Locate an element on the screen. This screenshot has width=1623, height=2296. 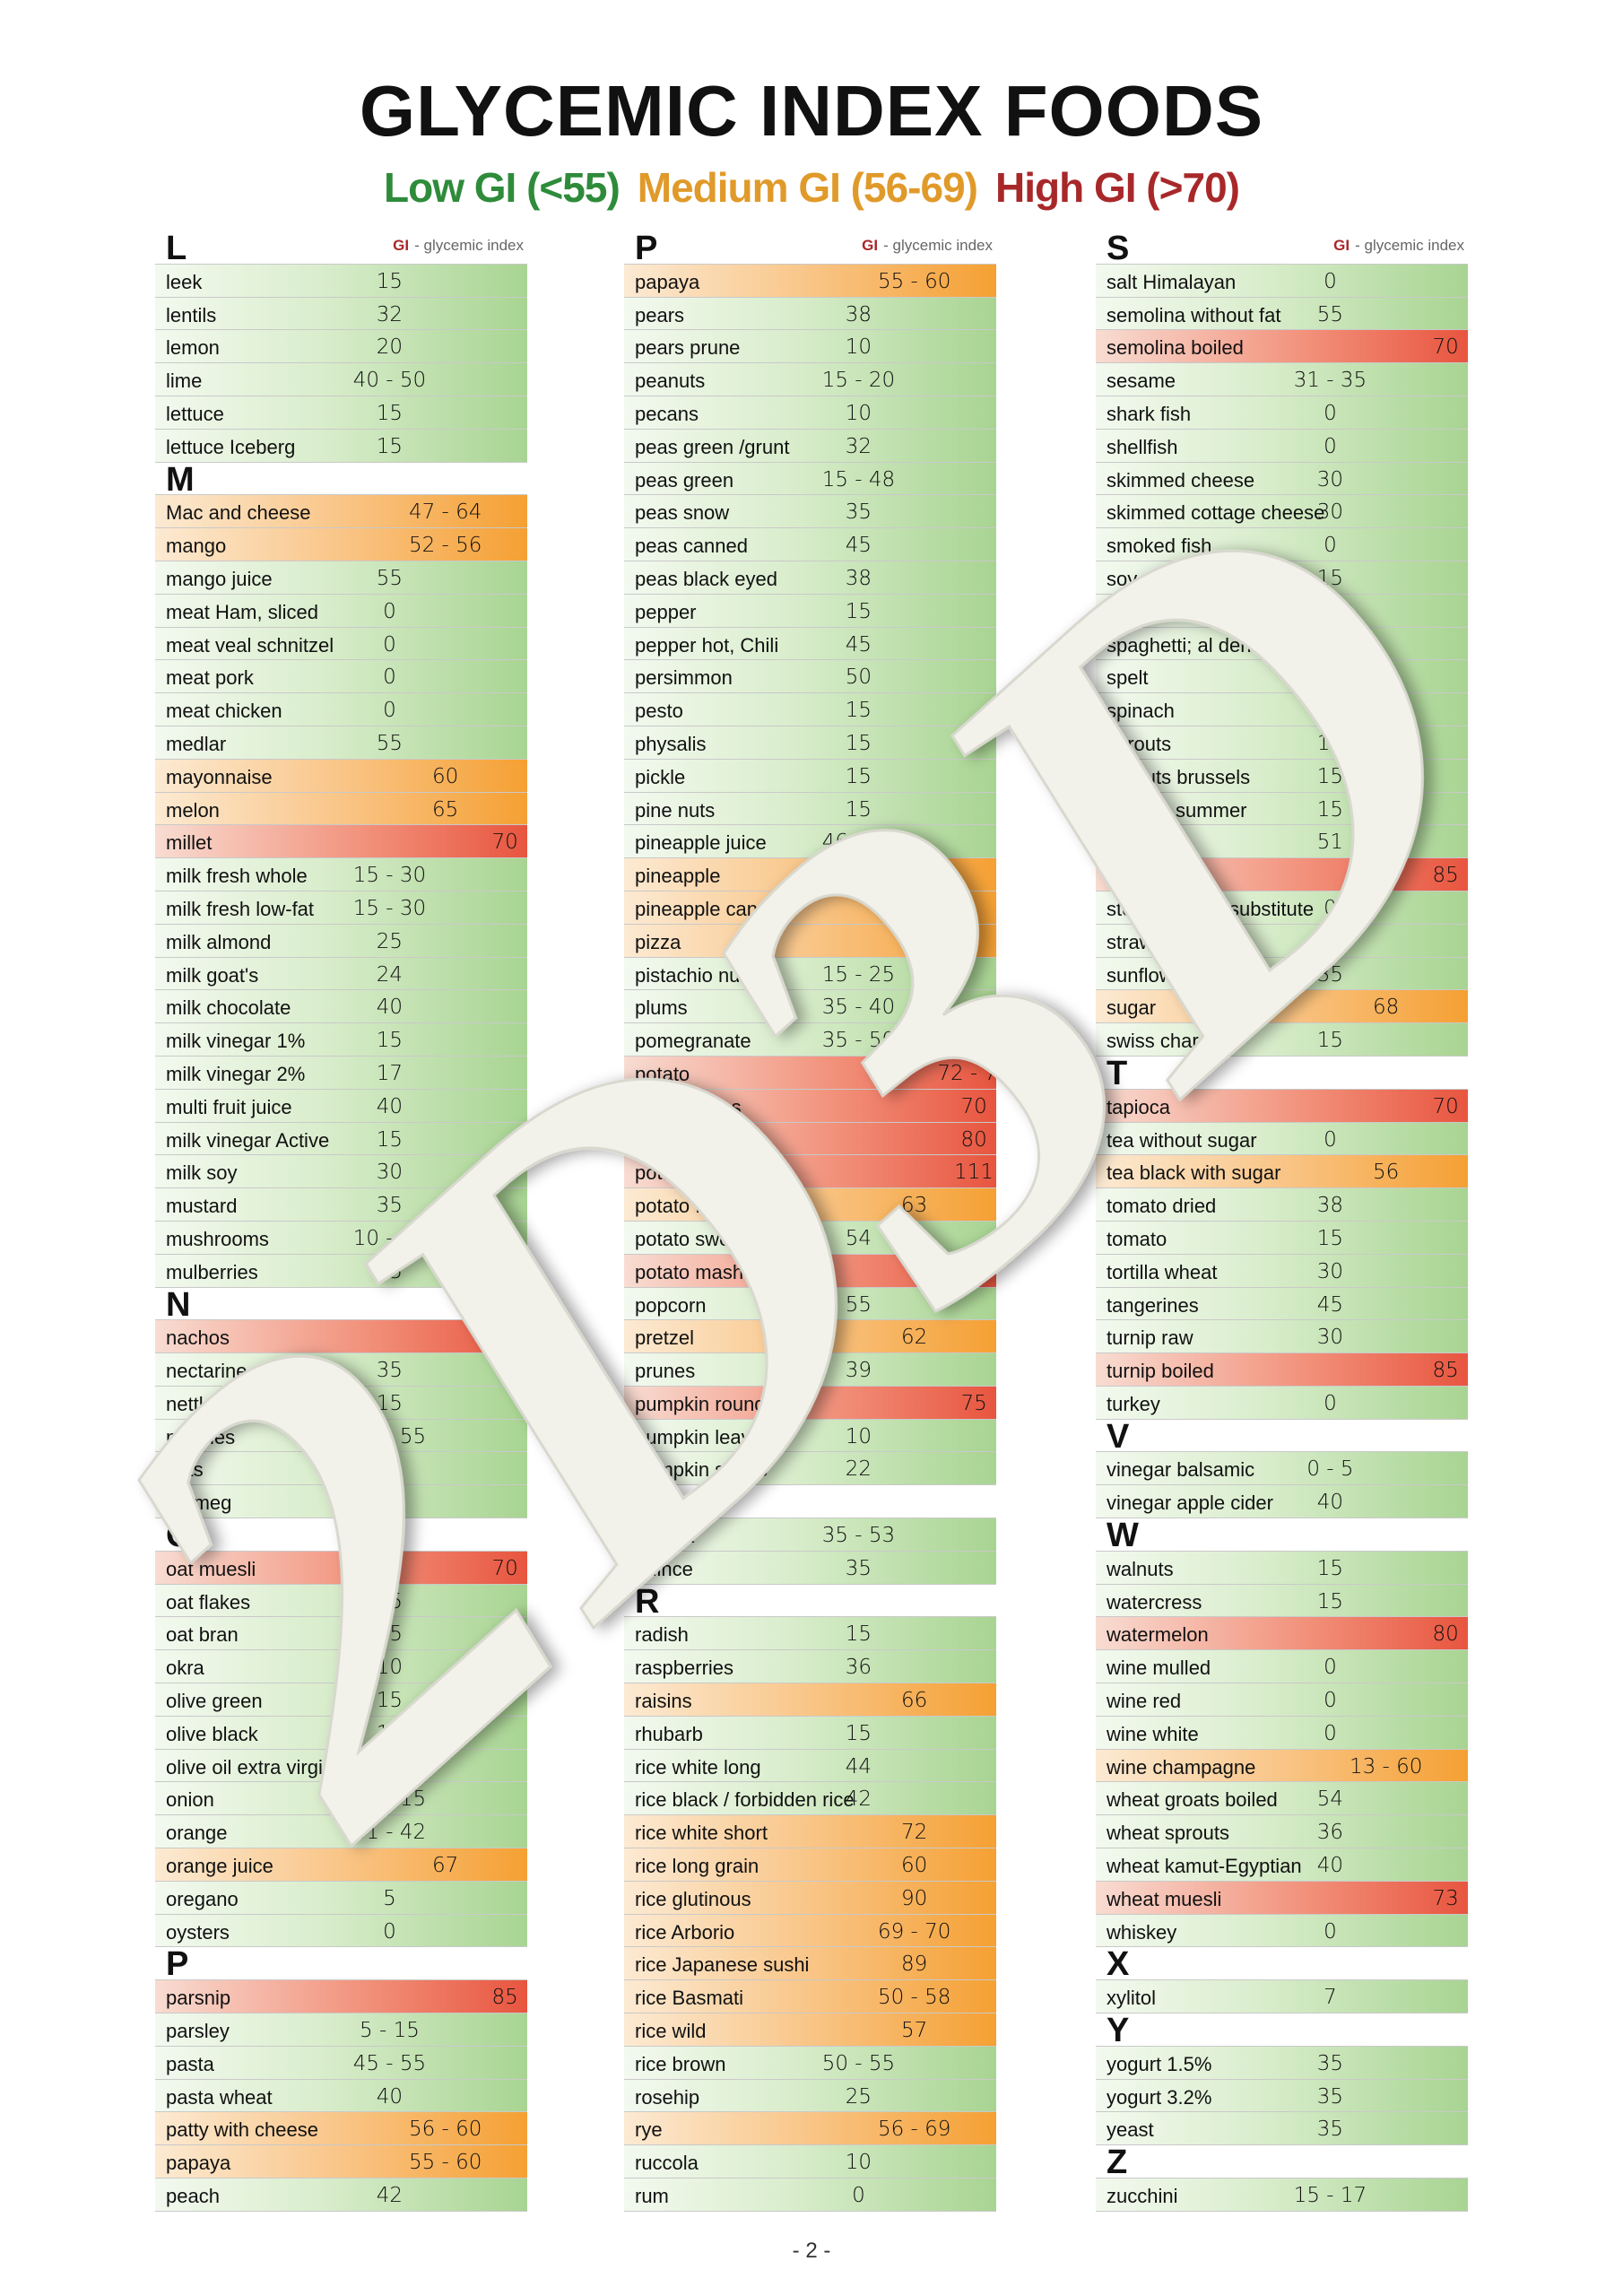
food-row: mustard 35 is located at coordinates (341, 1205).